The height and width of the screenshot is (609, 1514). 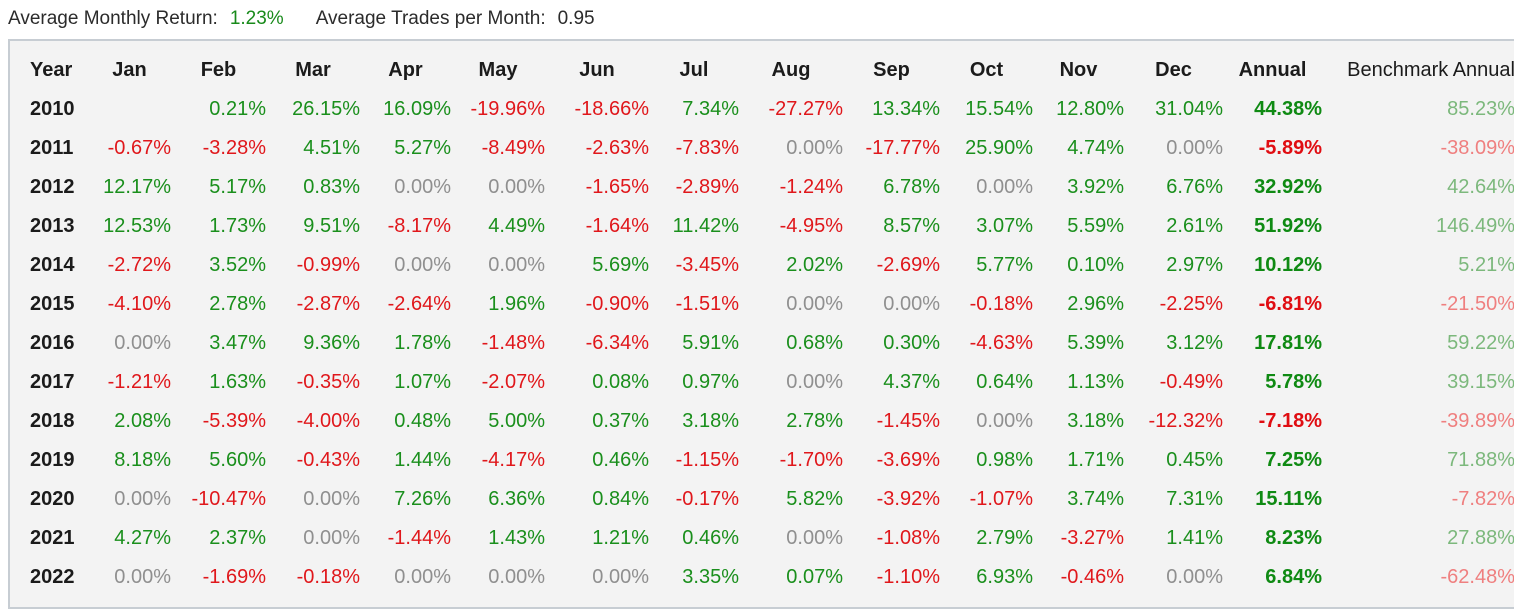 What do you see at coordinates (597, 70) in the screenshot?
I see `header-jun: Jun` at bounding box center [597, 70].